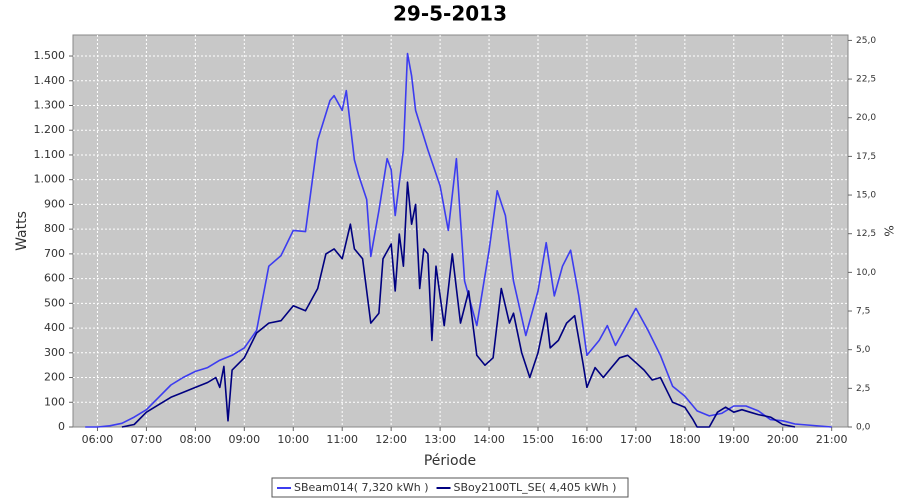 The image size is (900, 500). I want to click on y-tick-label: 0, so click(61, 426).